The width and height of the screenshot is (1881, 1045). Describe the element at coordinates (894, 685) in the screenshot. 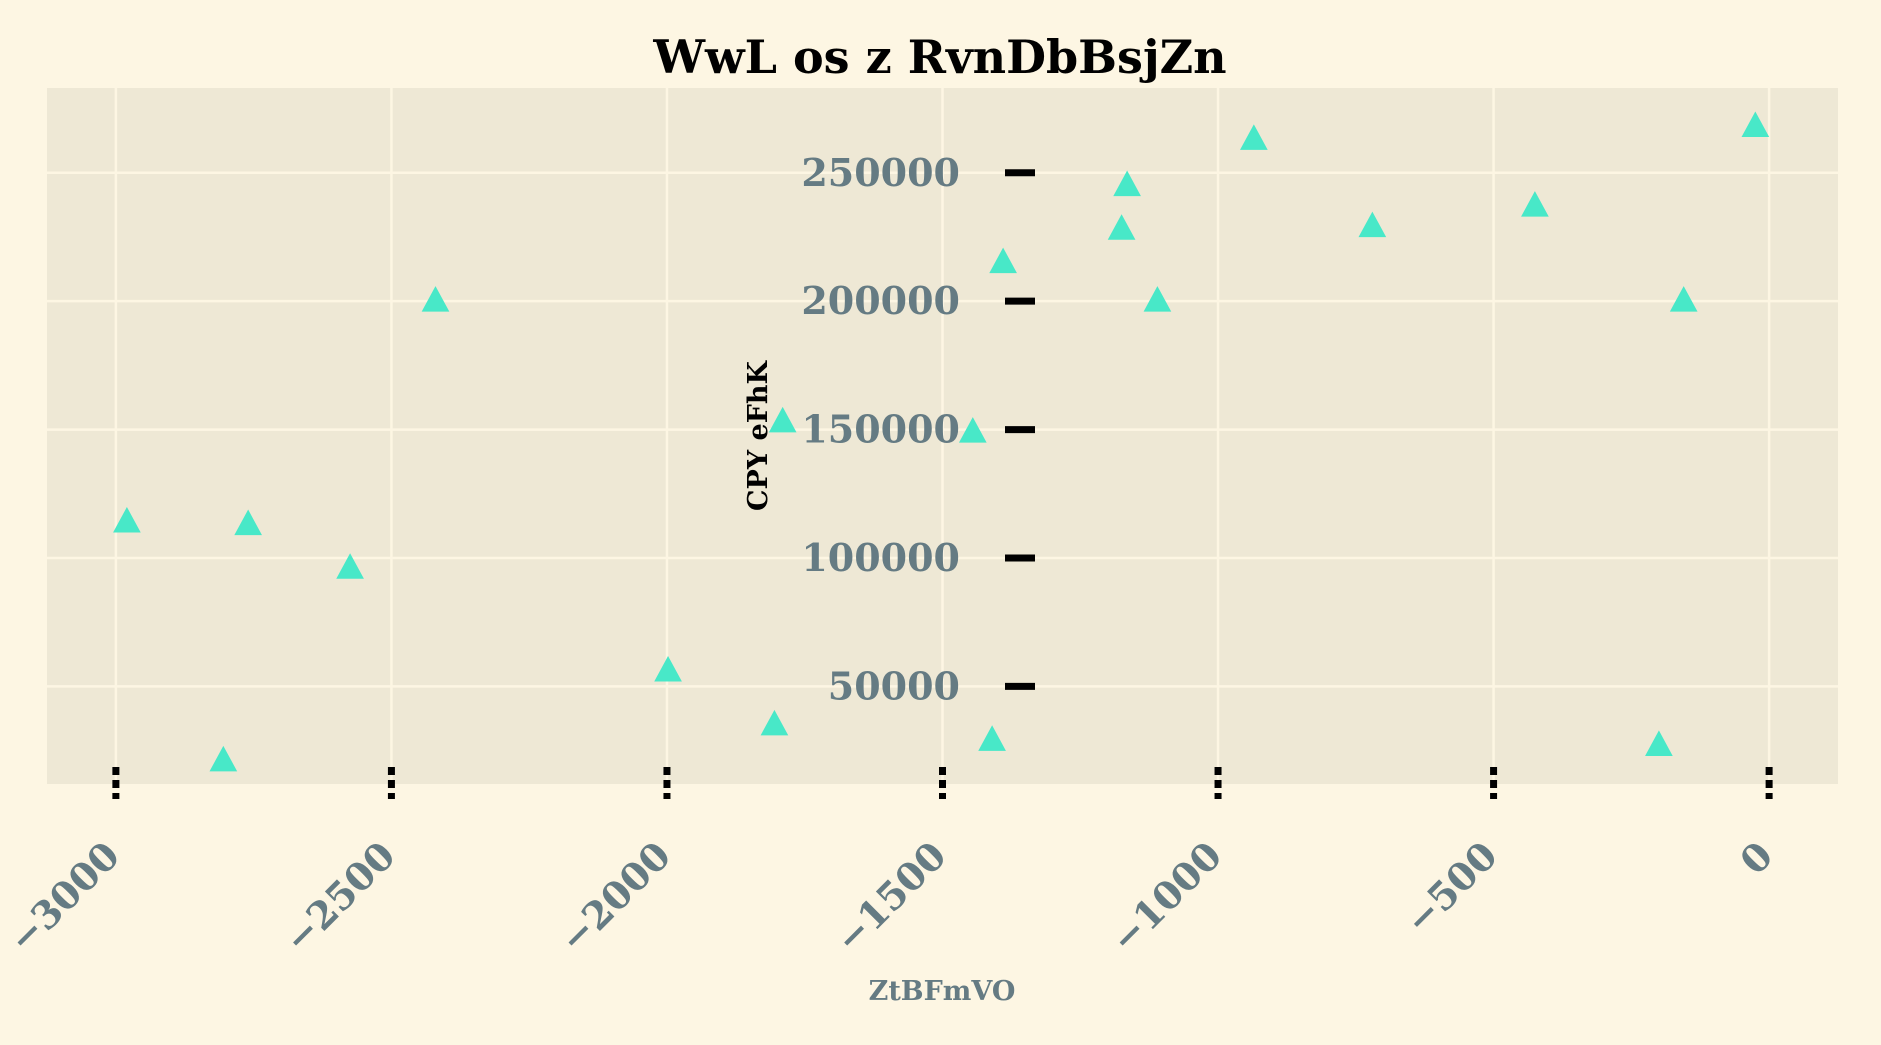

I see `y-tick-label: 50000` at that location.